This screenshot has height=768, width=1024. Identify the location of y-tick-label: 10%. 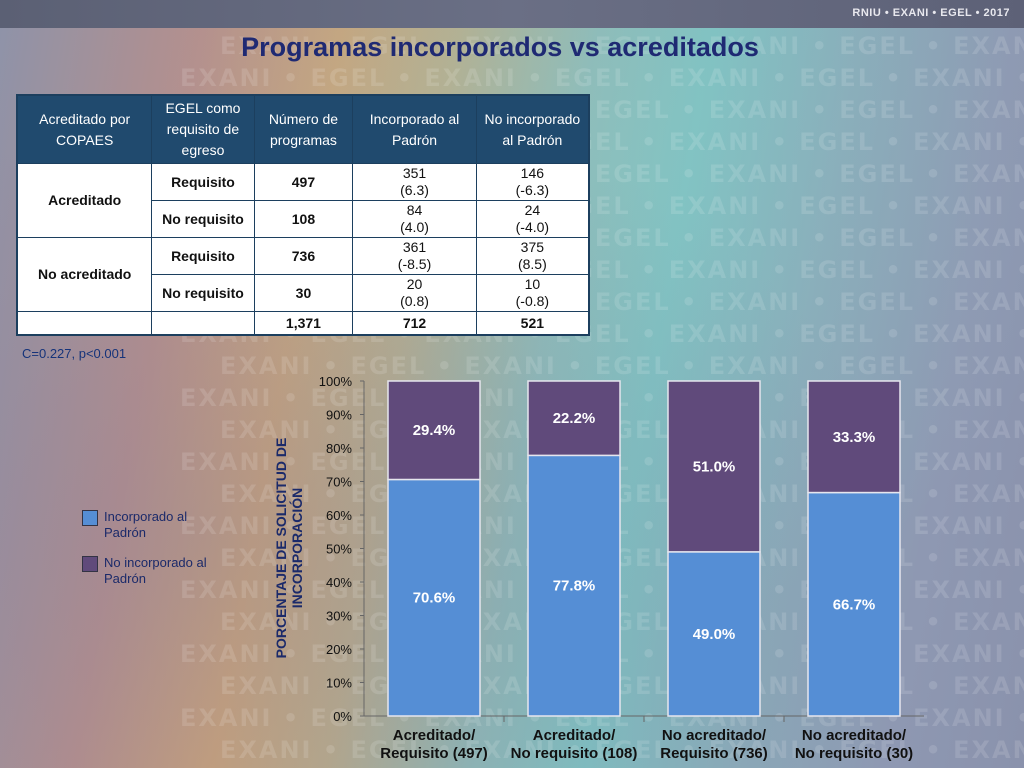
(339, 683).